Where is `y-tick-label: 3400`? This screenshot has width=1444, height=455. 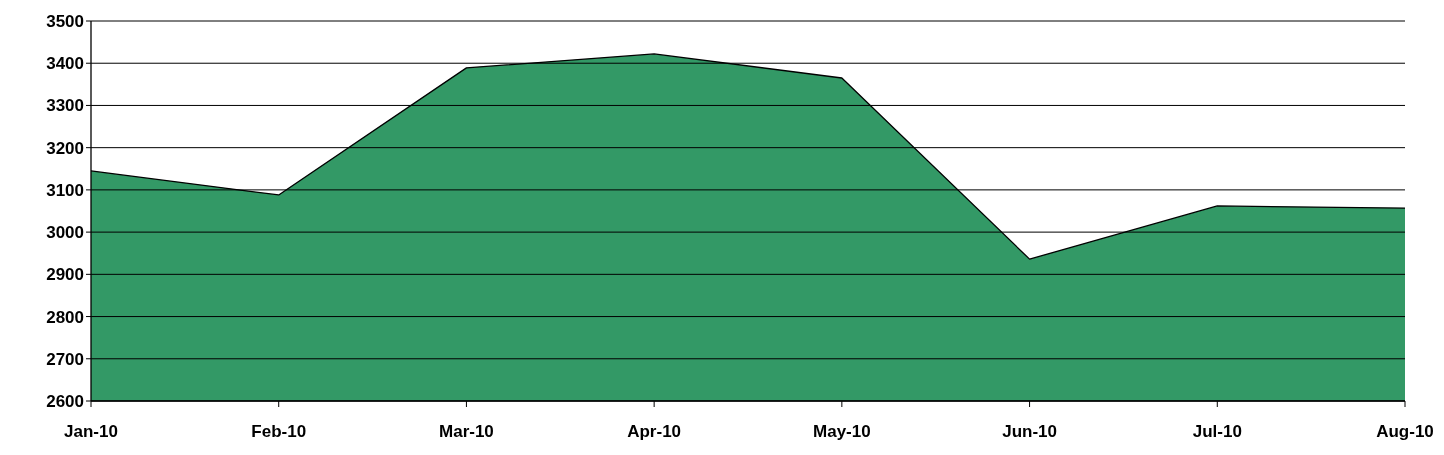 y-tick-label: 3400 is located at coordinates (65, 64).